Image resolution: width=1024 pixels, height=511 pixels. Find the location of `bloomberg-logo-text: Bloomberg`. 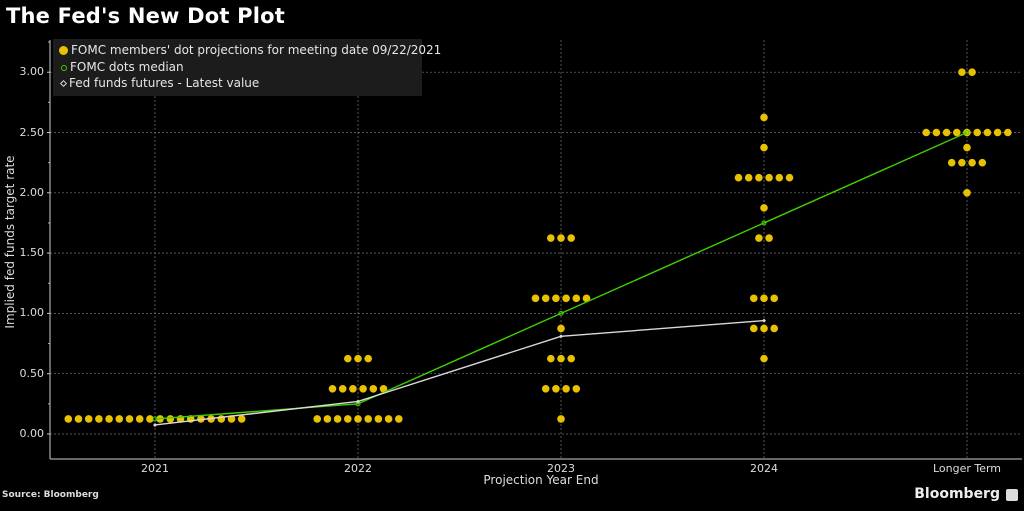

bloomberg-logo-text: Bloomberg is located at coordinates (957, 494).